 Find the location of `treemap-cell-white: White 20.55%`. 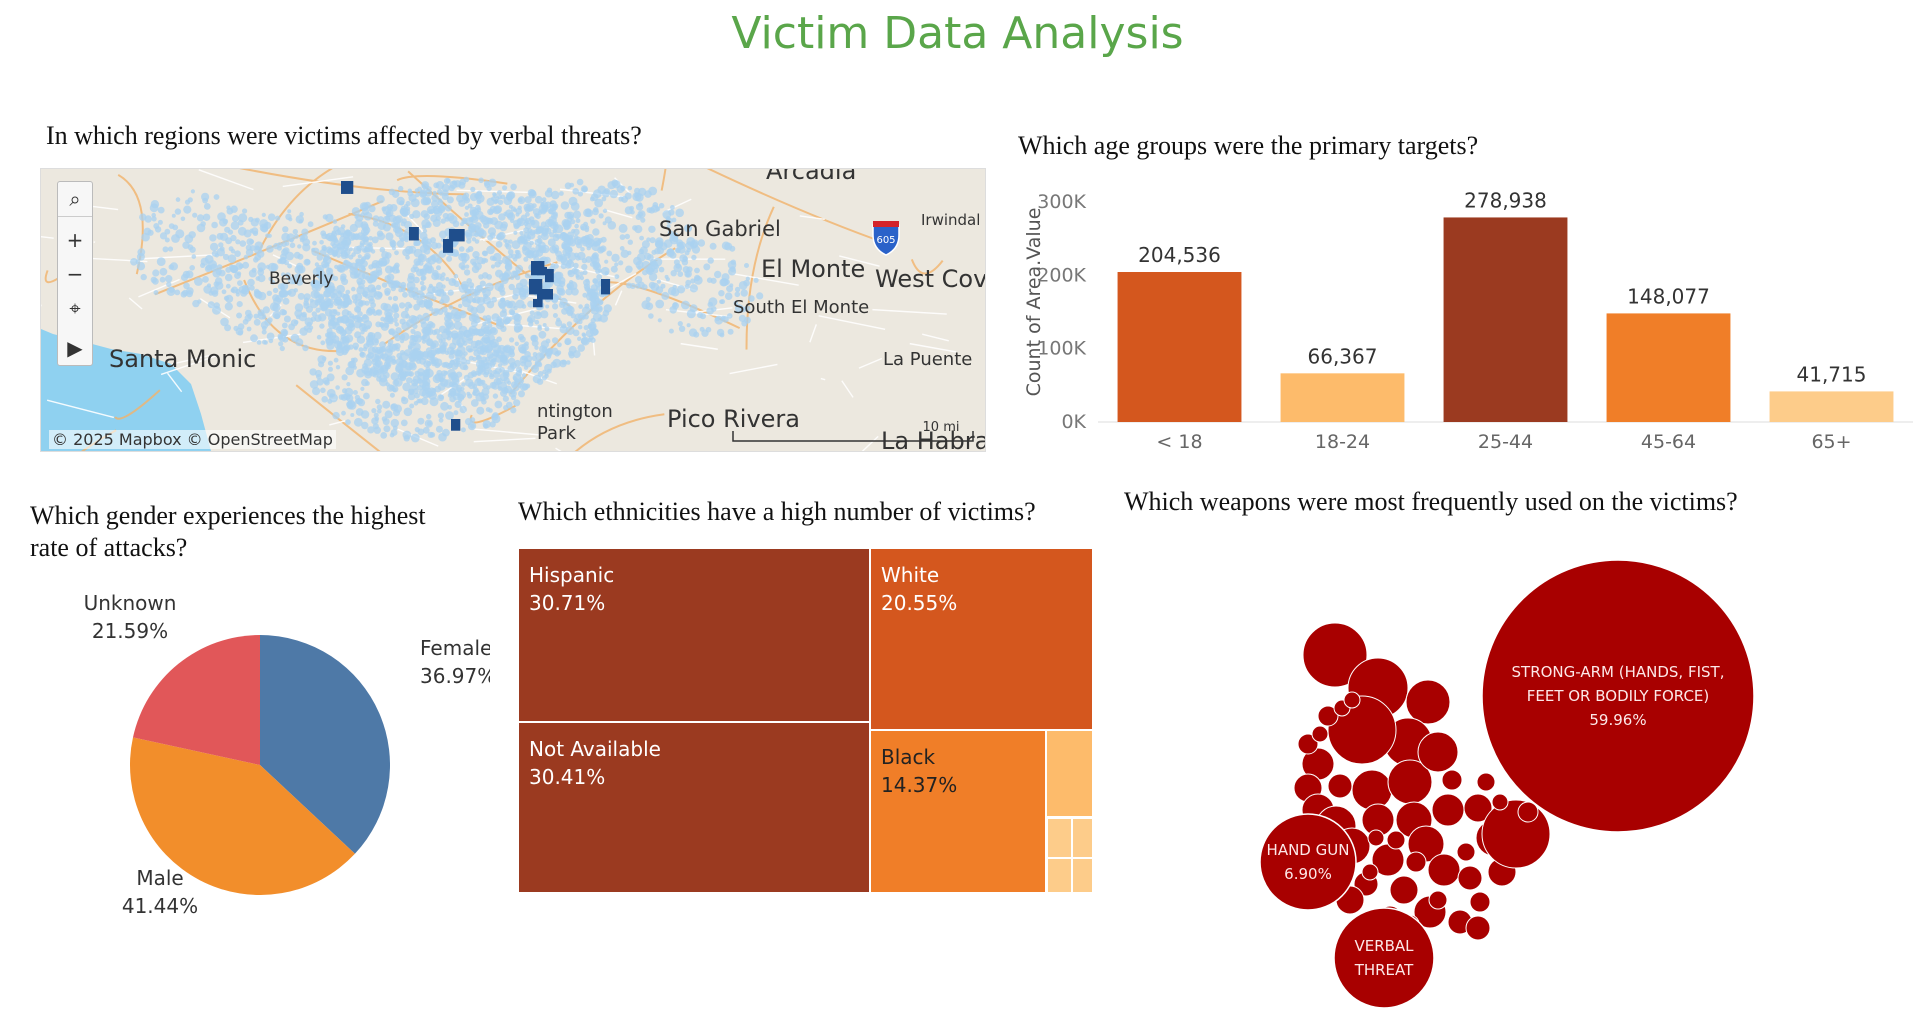

treemap-cell-white: White 20.55% is located at coordinates (981, 639).